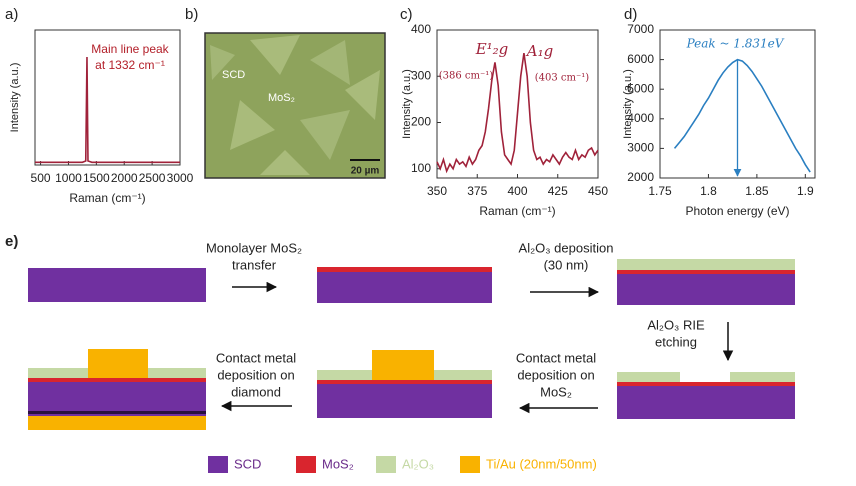 The image size is (856, 486). What do you see at coordinates (562, 78) in the screenshot?
I see `annotation: (403 cm⁻¹)` at bounding box center [562, 78].